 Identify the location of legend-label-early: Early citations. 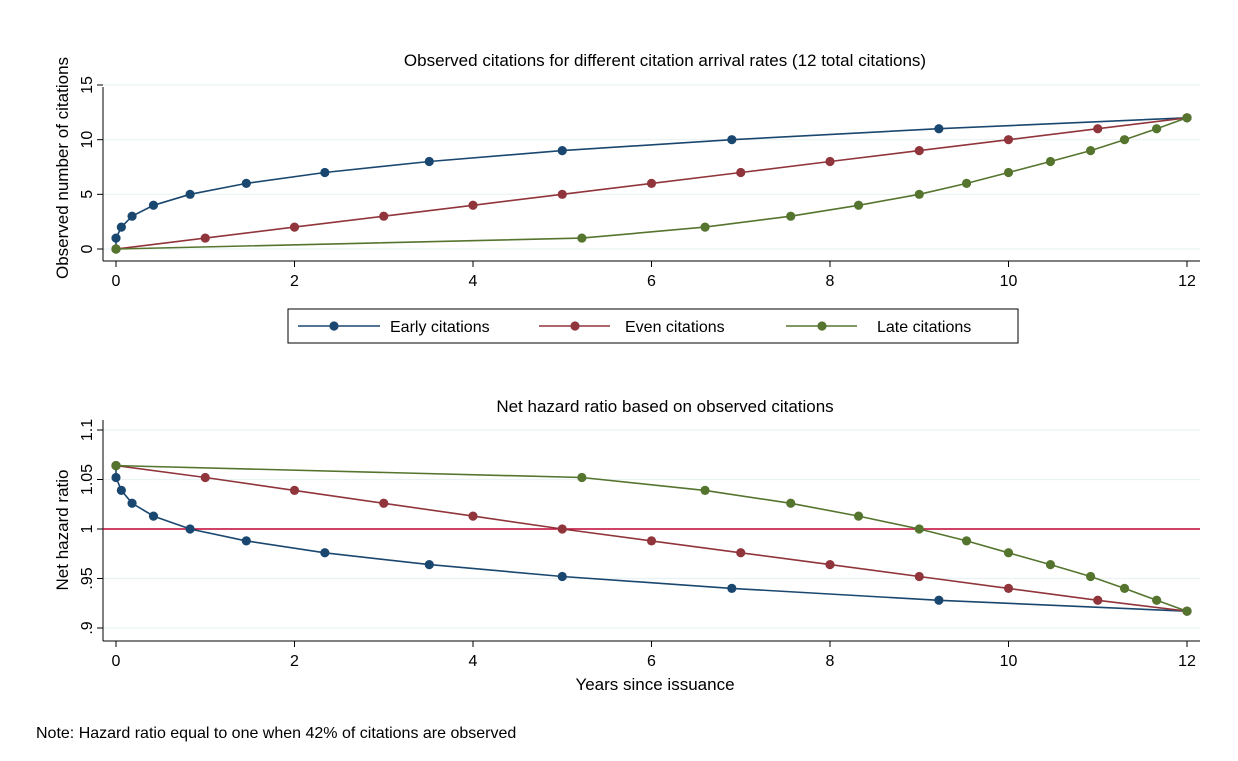
(440, 327).